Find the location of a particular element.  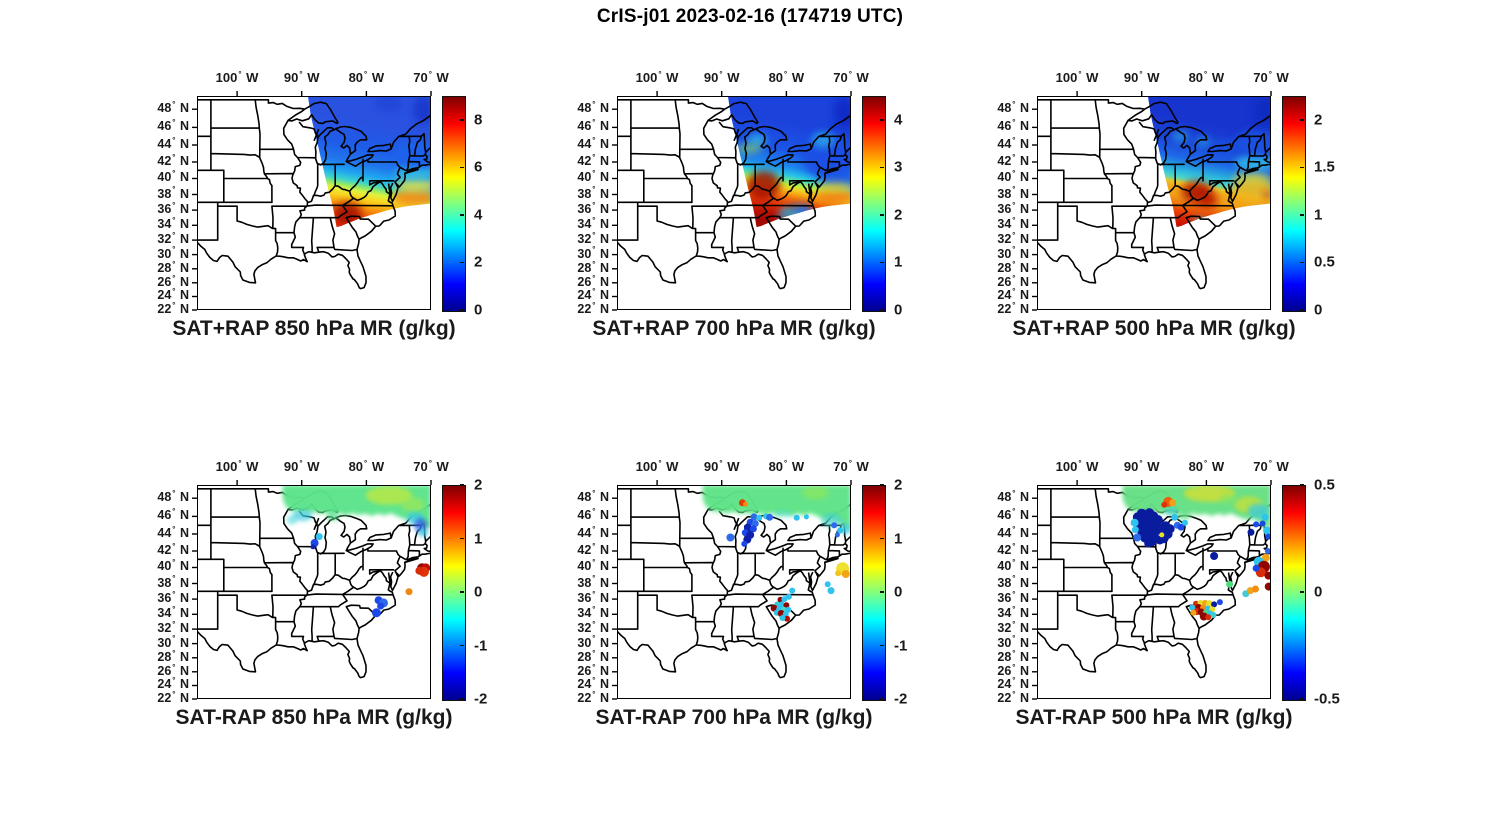

y-tick-label: 34° N is located at coordinates (1013, 613).